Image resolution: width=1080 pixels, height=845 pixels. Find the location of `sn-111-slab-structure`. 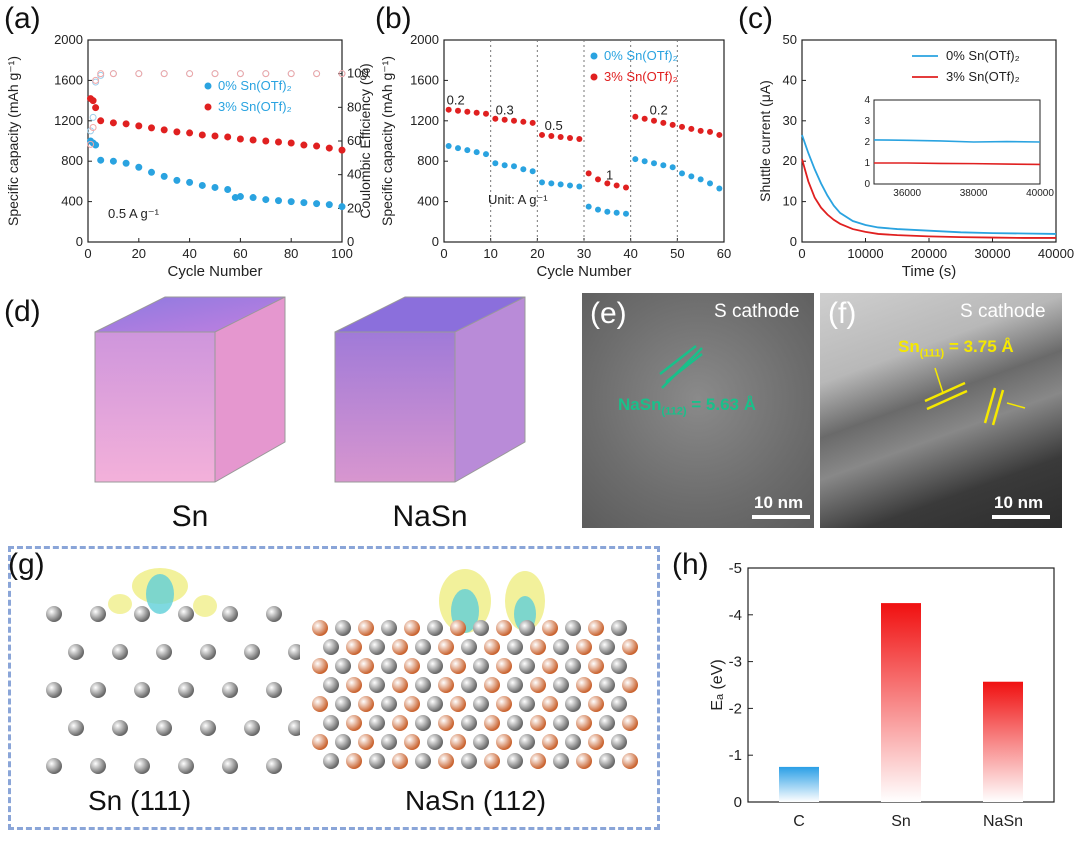

sn-111-slab-structure is located at coordinates (173, 671).